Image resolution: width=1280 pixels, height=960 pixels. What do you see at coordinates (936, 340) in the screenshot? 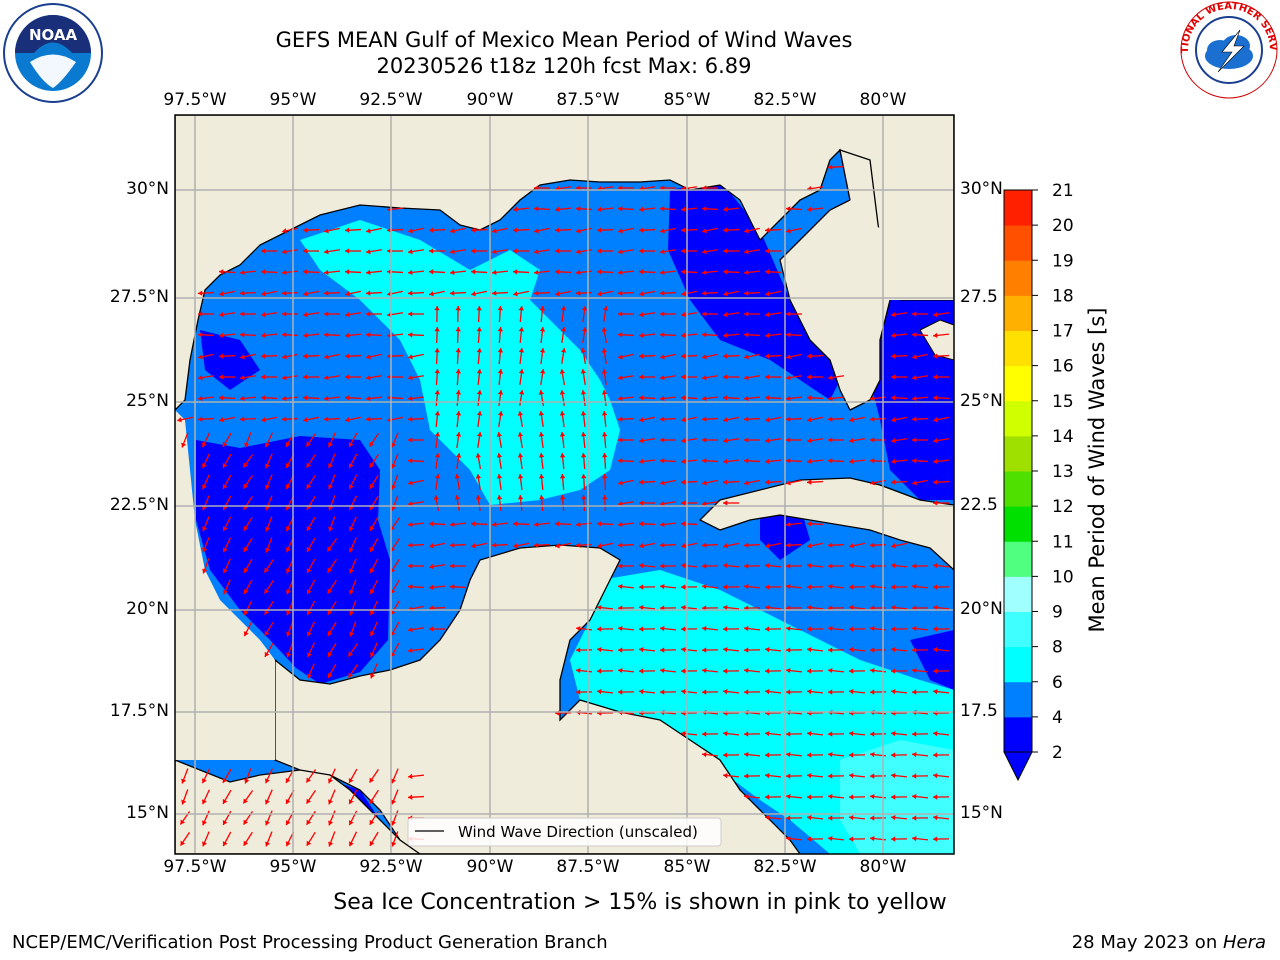
I see `land-bahamas` at bounding box center [936, 340].